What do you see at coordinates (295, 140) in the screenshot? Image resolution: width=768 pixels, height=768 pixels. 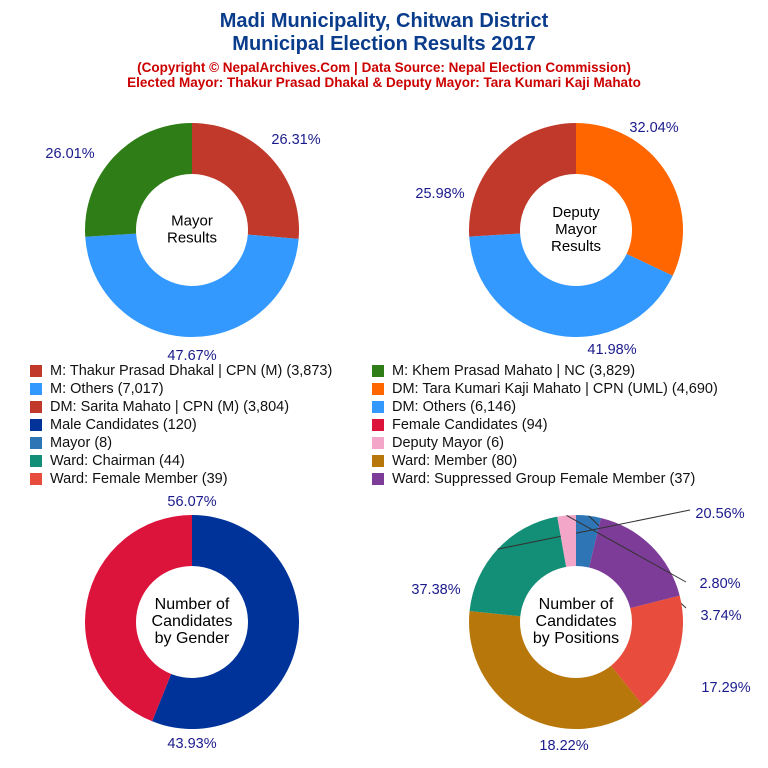 I see `slice-pct-label: 26.31%` at bounding box center [295, 140].